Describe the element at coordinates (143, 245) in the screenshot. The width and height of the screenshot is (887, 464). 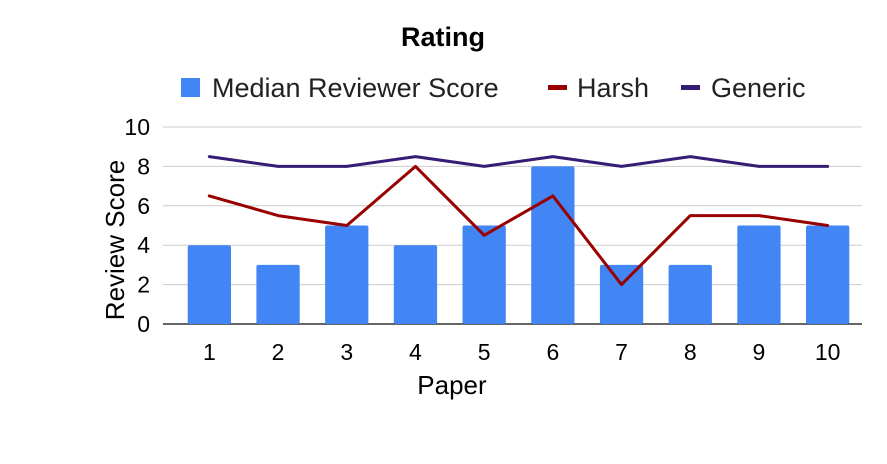
I see `y-tick-label: 4` at that location.